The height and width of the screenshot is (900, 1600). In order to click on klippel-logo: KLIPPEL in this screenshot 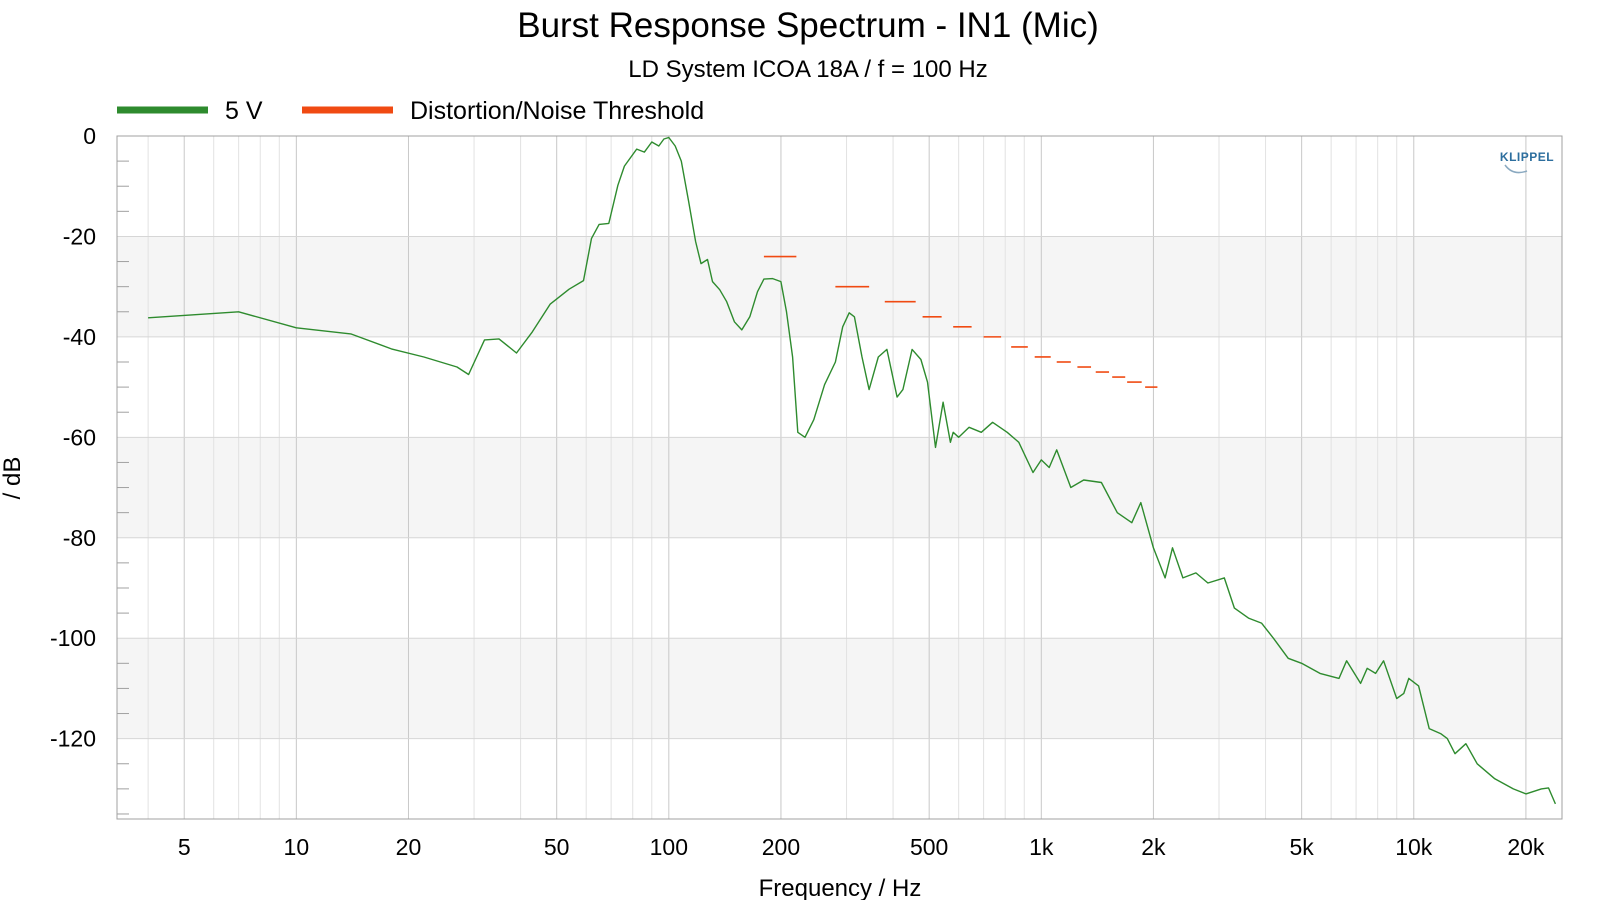, I will do `click(1527, 162)`.